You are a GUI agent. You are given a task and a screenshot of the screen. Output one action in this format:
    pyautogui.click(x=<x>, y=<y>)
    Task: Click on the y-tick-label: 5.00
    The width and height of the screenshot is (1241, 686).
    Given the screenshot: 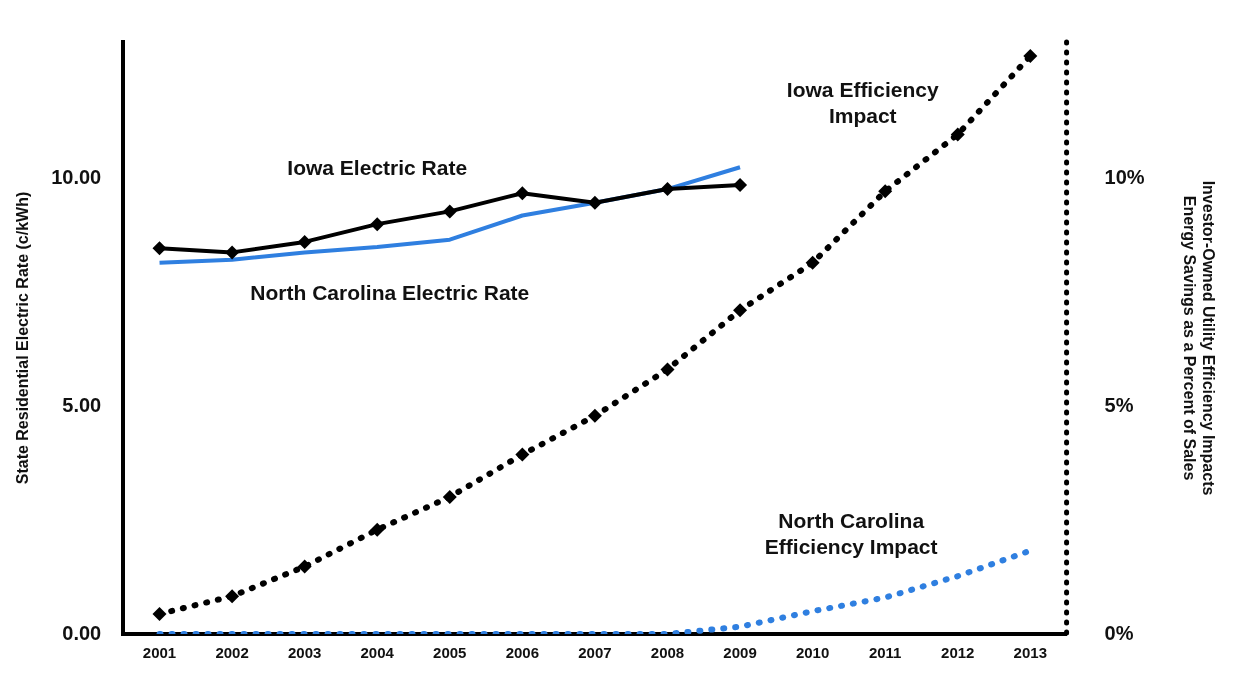 What is the action you would take?
    pyautogui.click(x=82, y=404)
    